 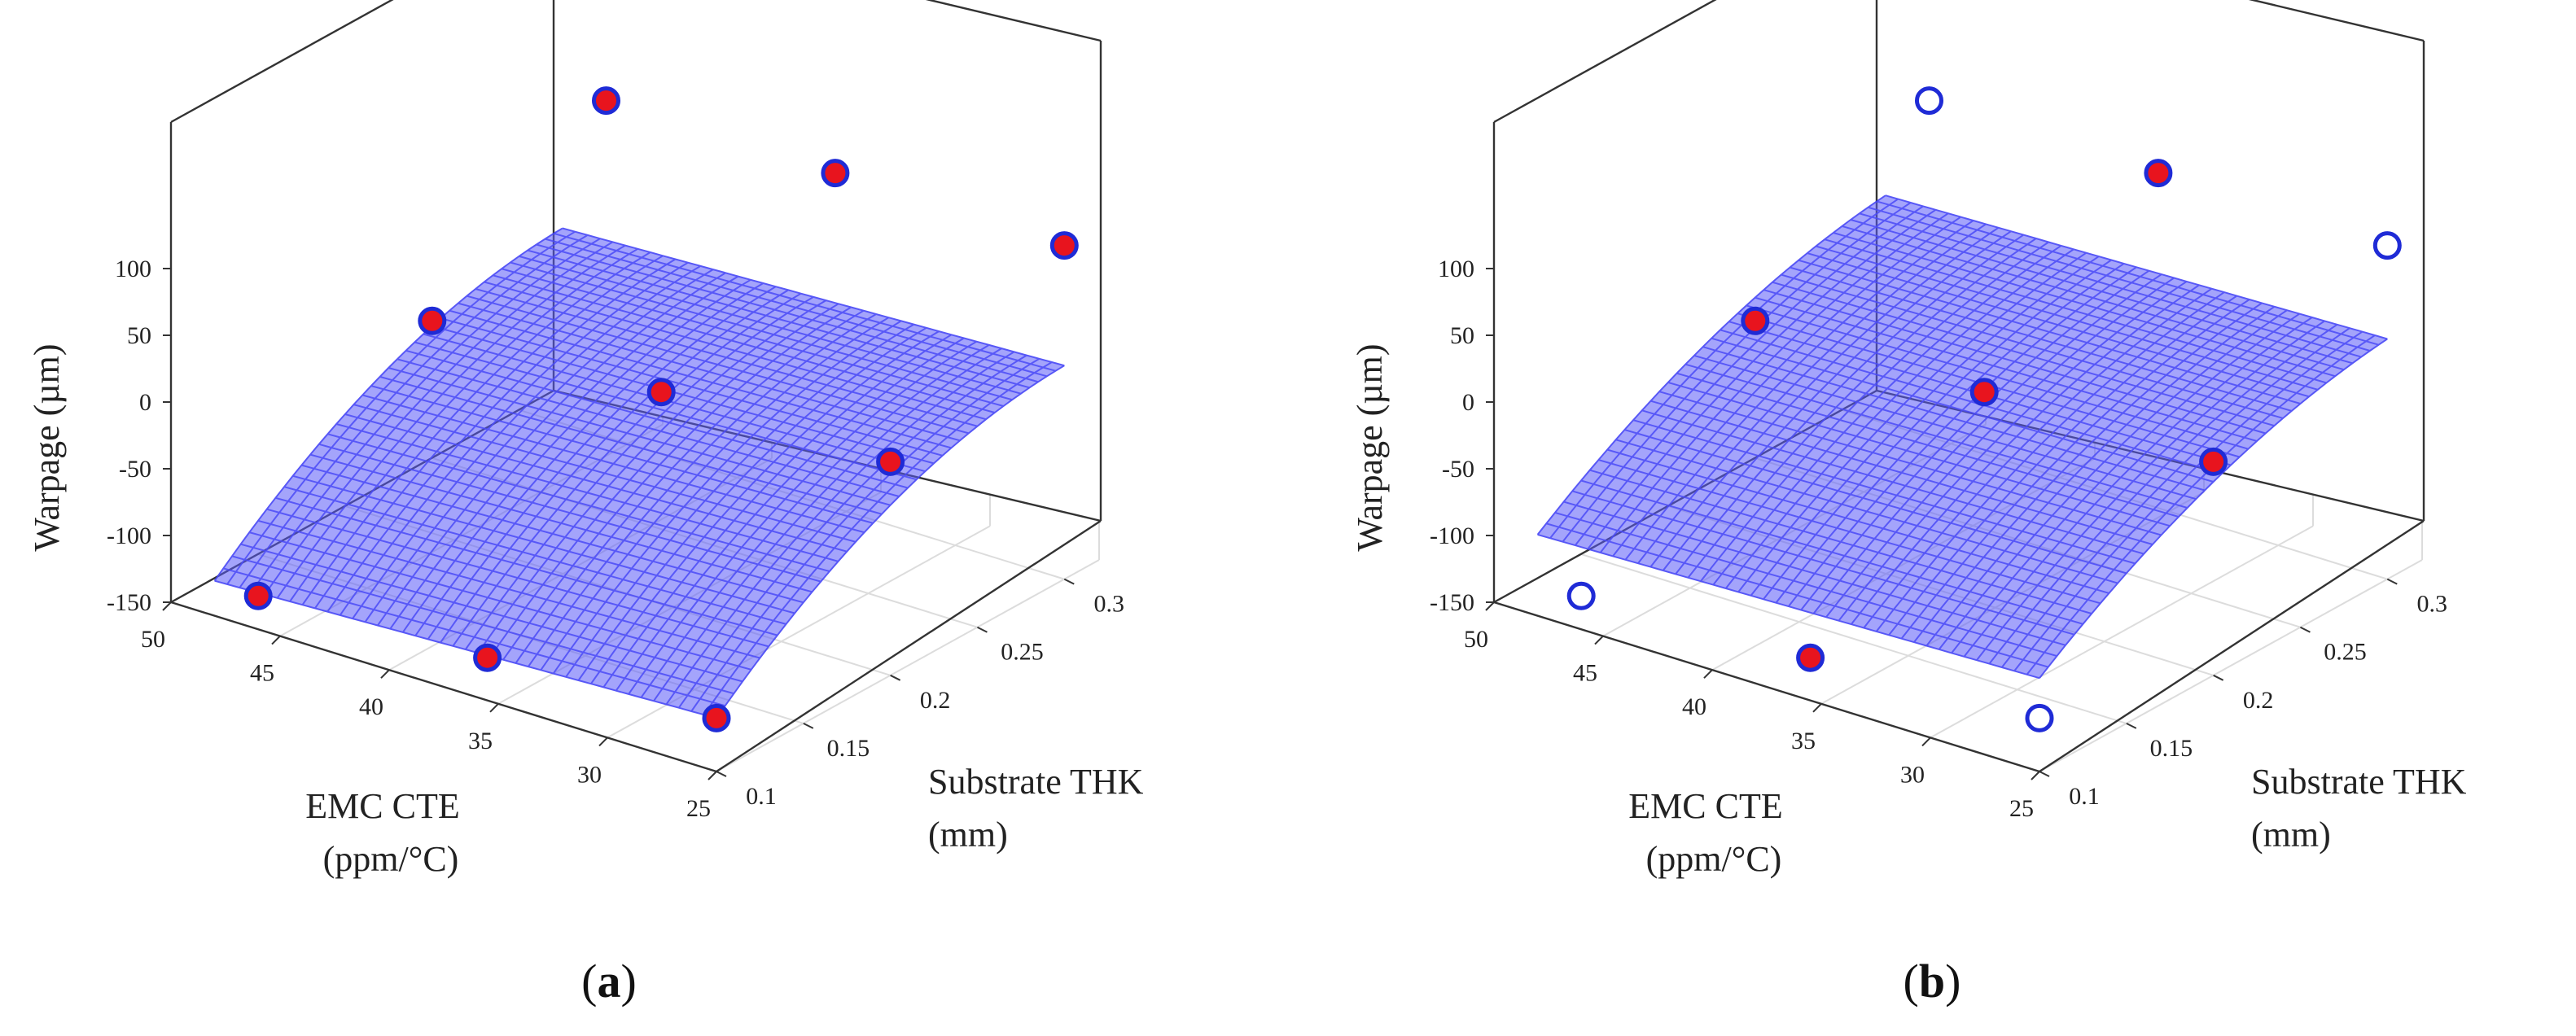 What do you see at coordinates (1452, 535) in the screenshot?
I see `z-tick-label: -100` at bounding box center [1452, 535].